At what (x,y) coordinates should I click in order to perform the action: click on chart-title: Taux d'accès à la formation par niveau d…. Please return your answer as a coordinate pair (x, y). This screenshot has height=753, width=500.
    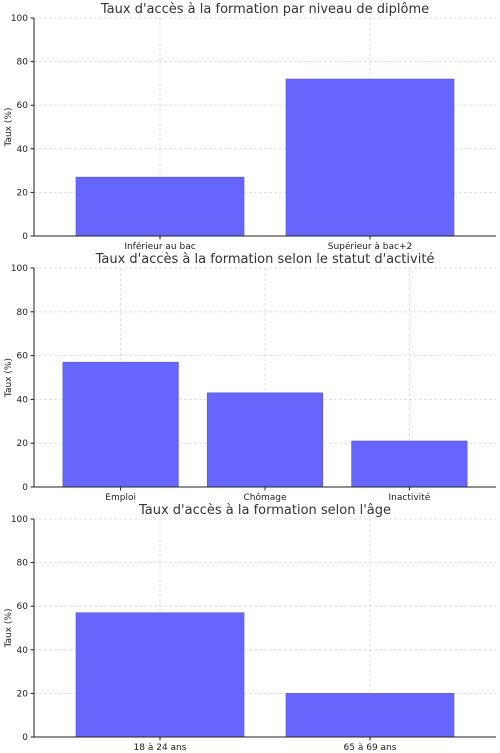
    Looking at the image, I should click on (264, 9).